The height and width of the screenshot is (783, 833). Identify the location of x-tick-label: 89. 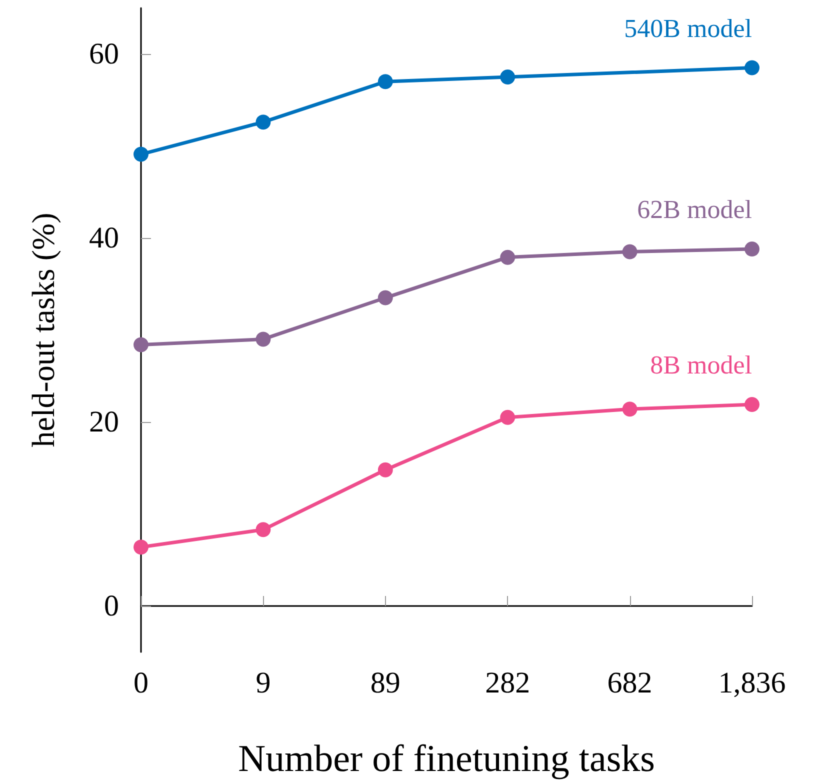
(385, 683).